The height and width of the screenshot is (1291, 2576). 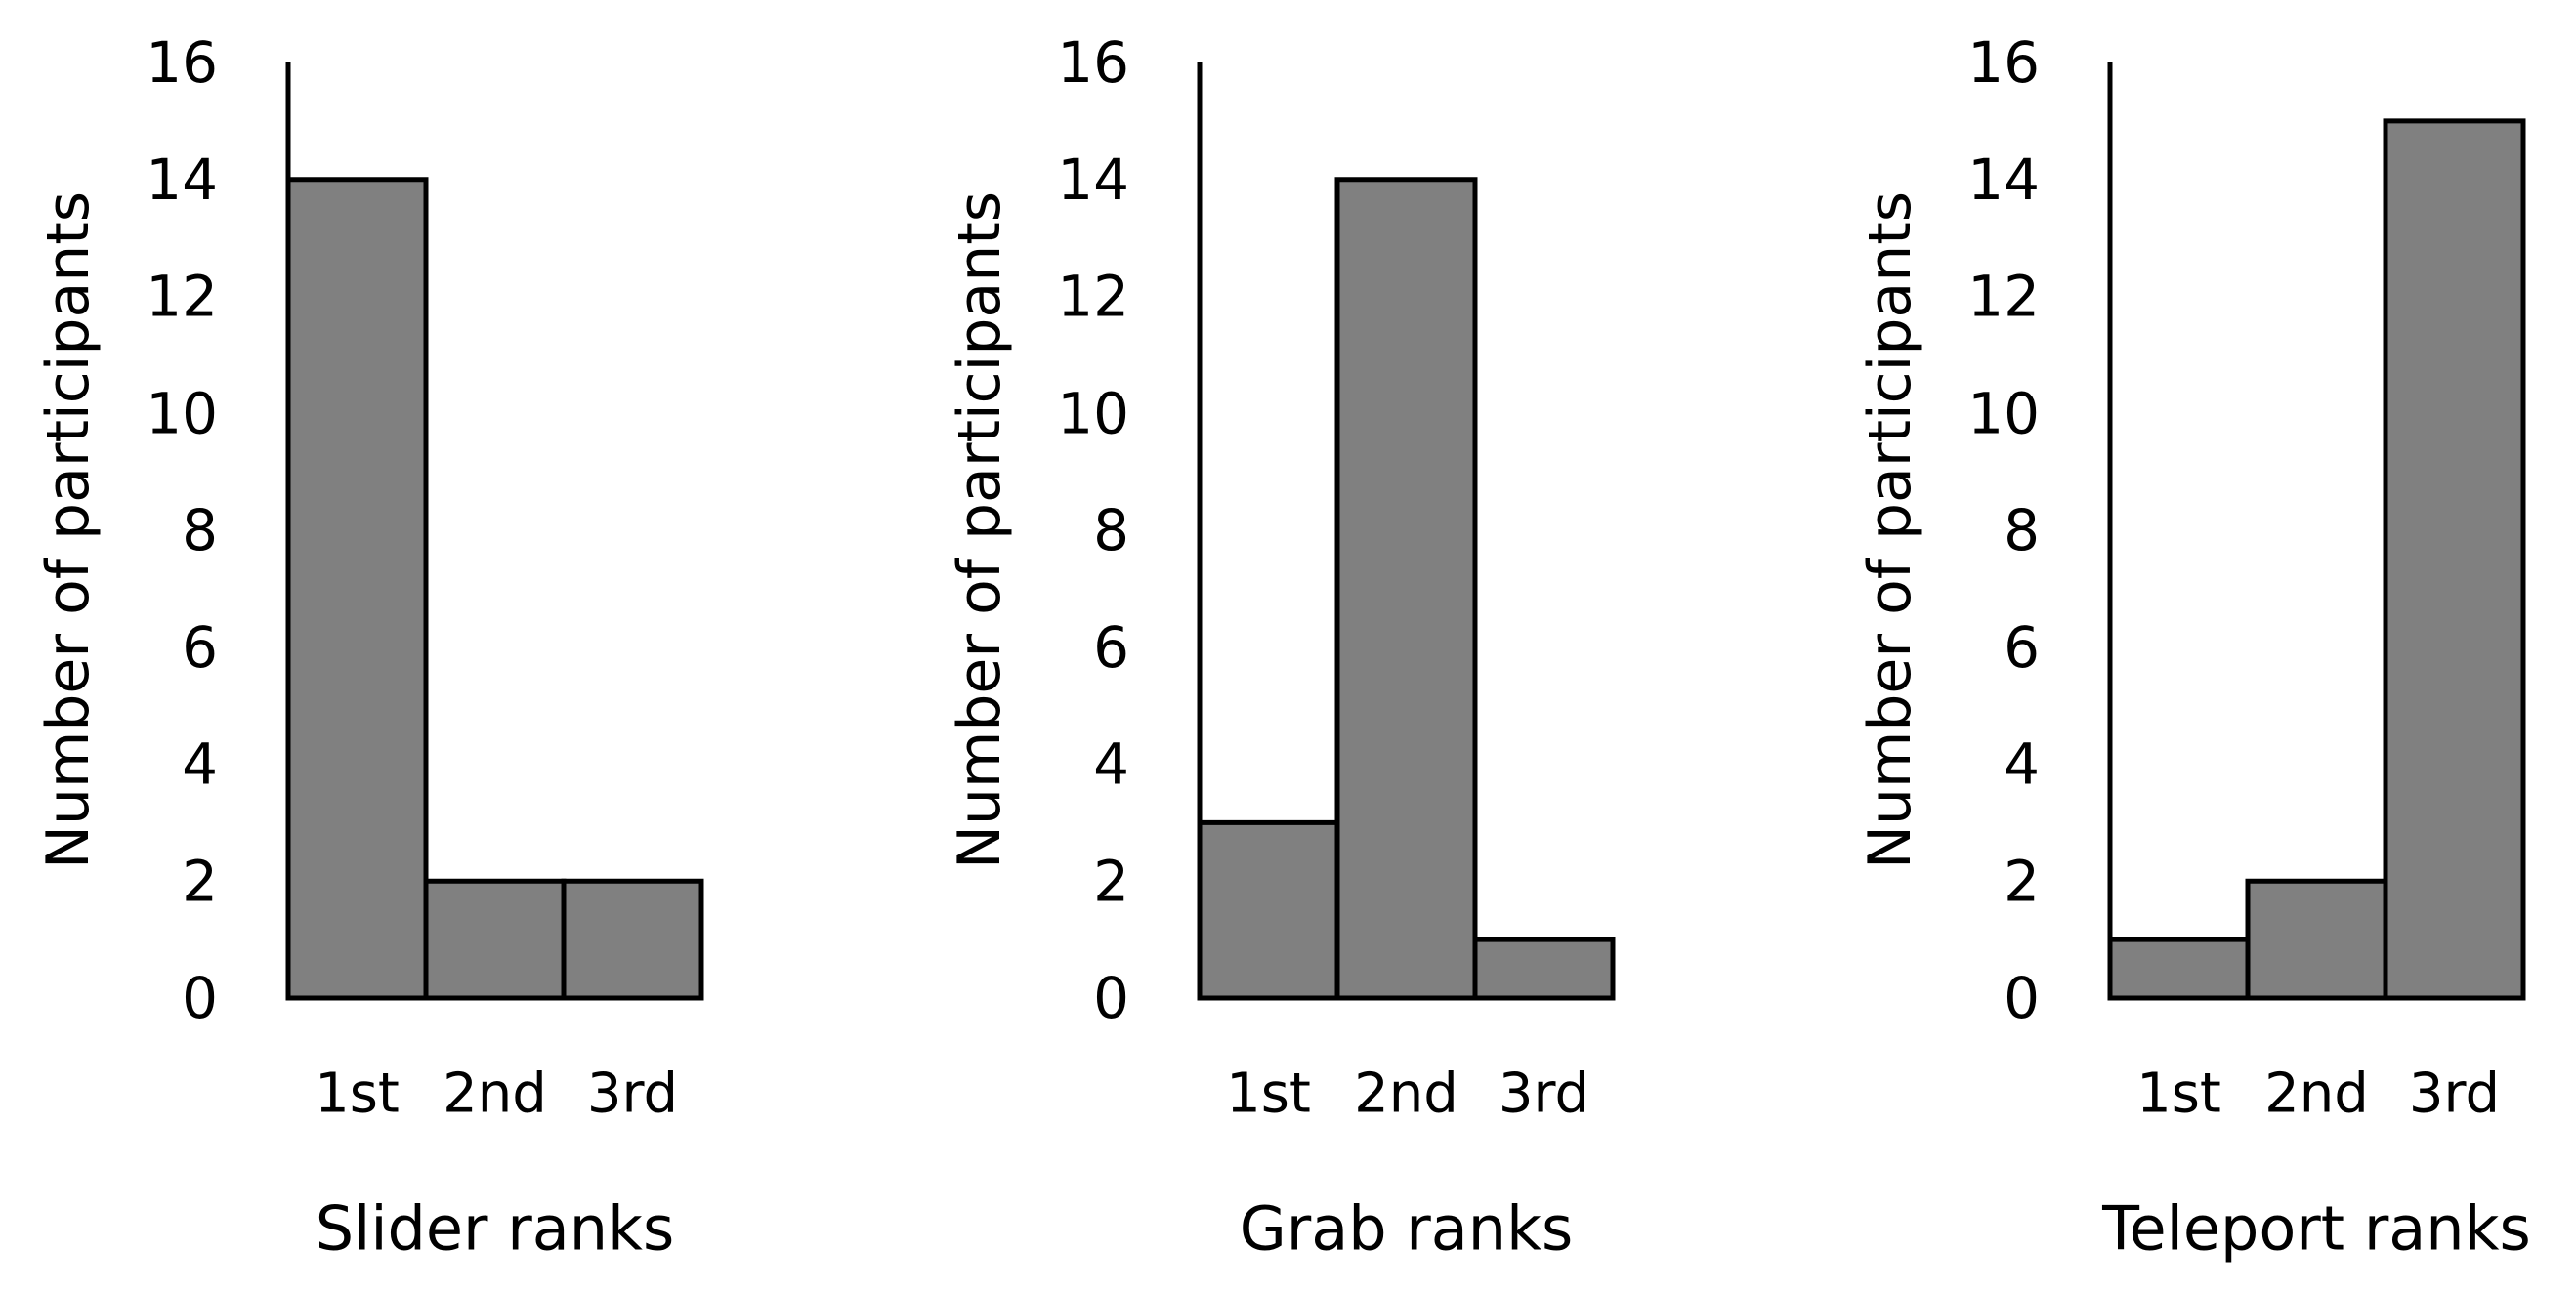 I want to click on x-axis-title: Teleport ranks, so click(x=2316, y=1229).